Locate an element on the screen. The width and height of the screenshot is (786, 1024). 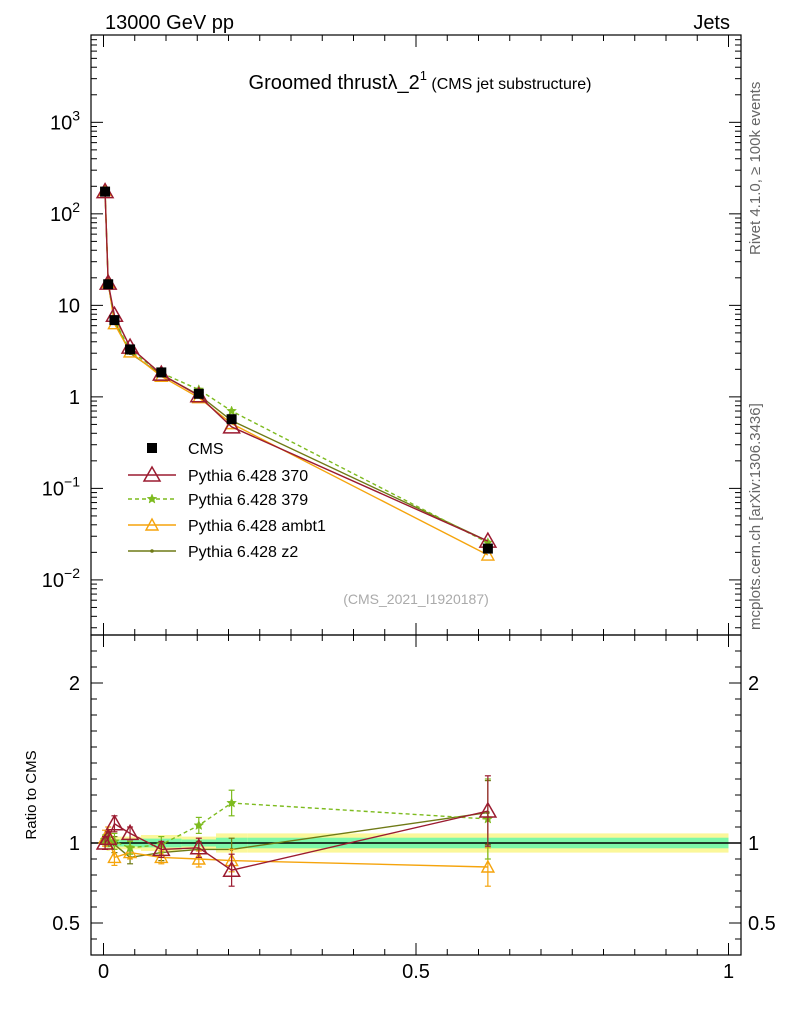
legend-marker-cms is located at coordinates (152, 448).